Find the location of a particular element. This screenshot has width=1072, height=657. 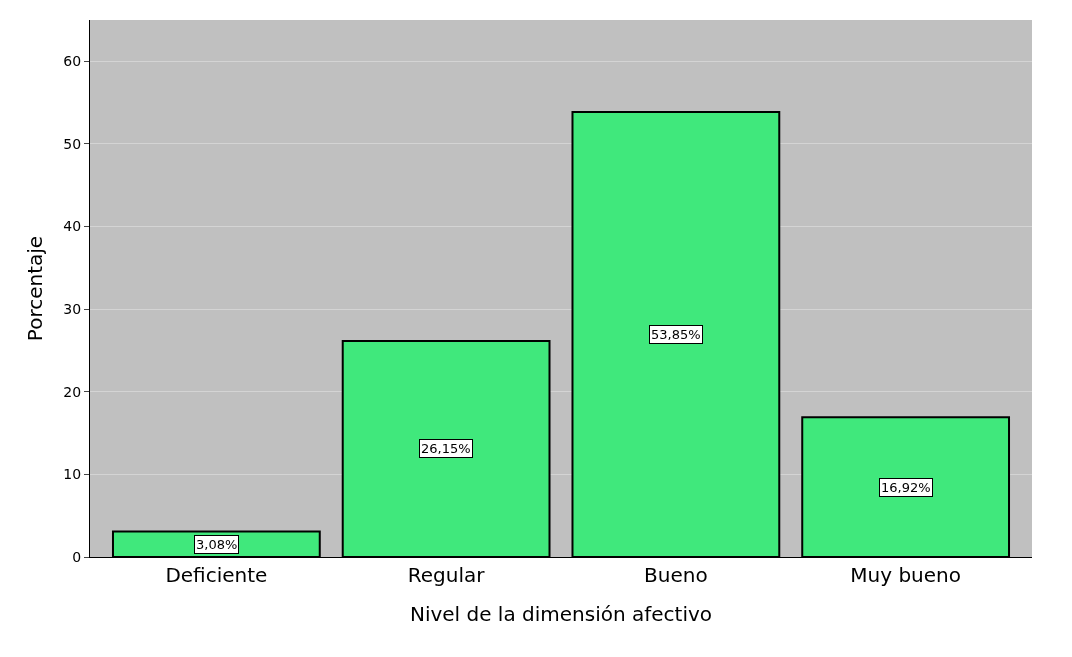

data-label: 3,08% is located at coordinates (217, 544).